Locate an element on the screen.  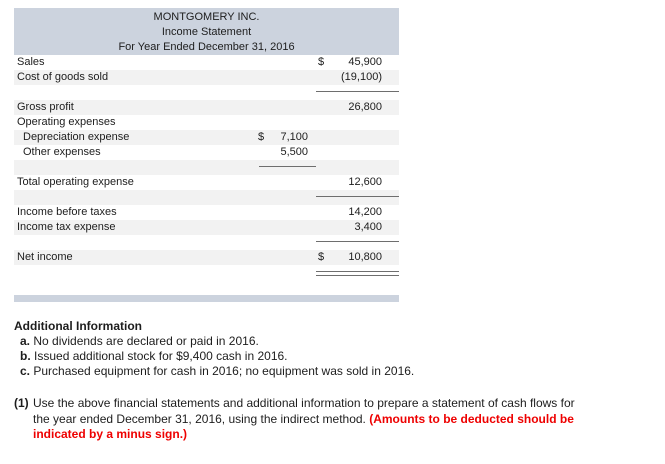
table-row-cogs: Cost of goods sold (19,100) is located at coordinates (206, 77).